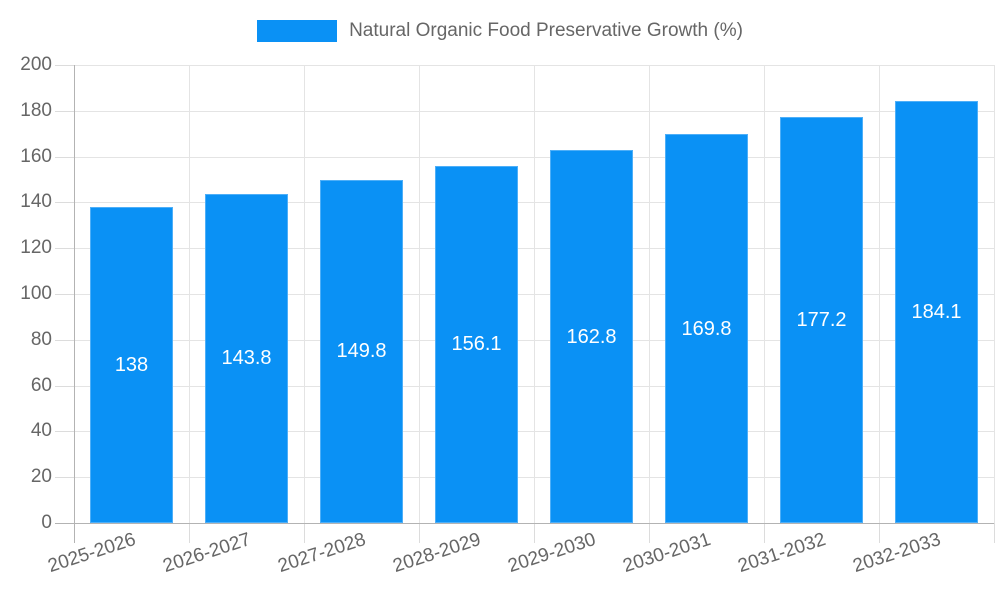 The width and height of the screenshot is (1000, 600). What do you see at coordinates (36, 248) in the screenshot?
I see `y-axis-tick-label: 120` at bounding box center [36, 248].